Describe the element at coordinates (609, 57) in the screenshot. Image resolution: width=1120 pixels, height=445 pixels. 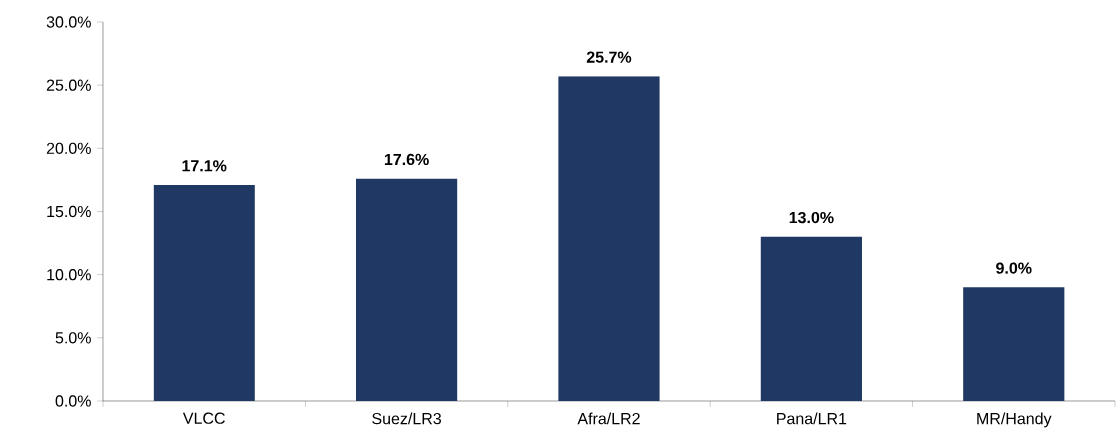
I see `data-label: 25.7%` at that location.